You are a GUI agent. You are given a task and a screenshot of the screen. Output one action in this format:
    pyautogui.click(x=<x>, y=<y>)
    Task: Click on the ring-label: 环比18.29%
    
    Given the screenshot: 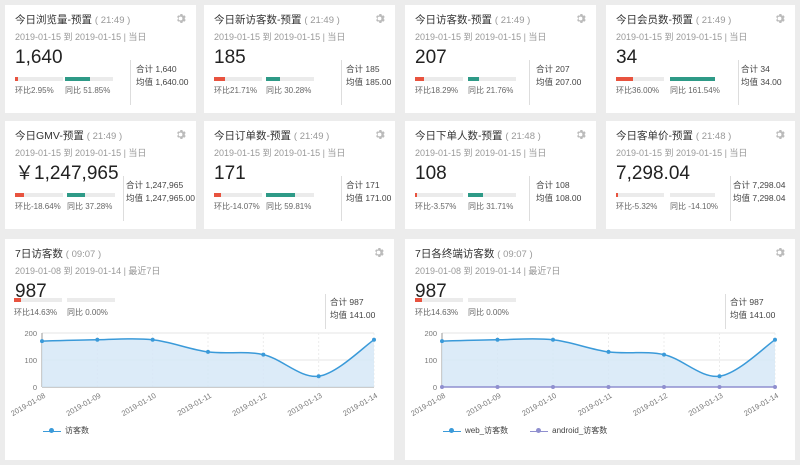 What is the action you would take?
    pyautogui.click(x=437, y=90)
    